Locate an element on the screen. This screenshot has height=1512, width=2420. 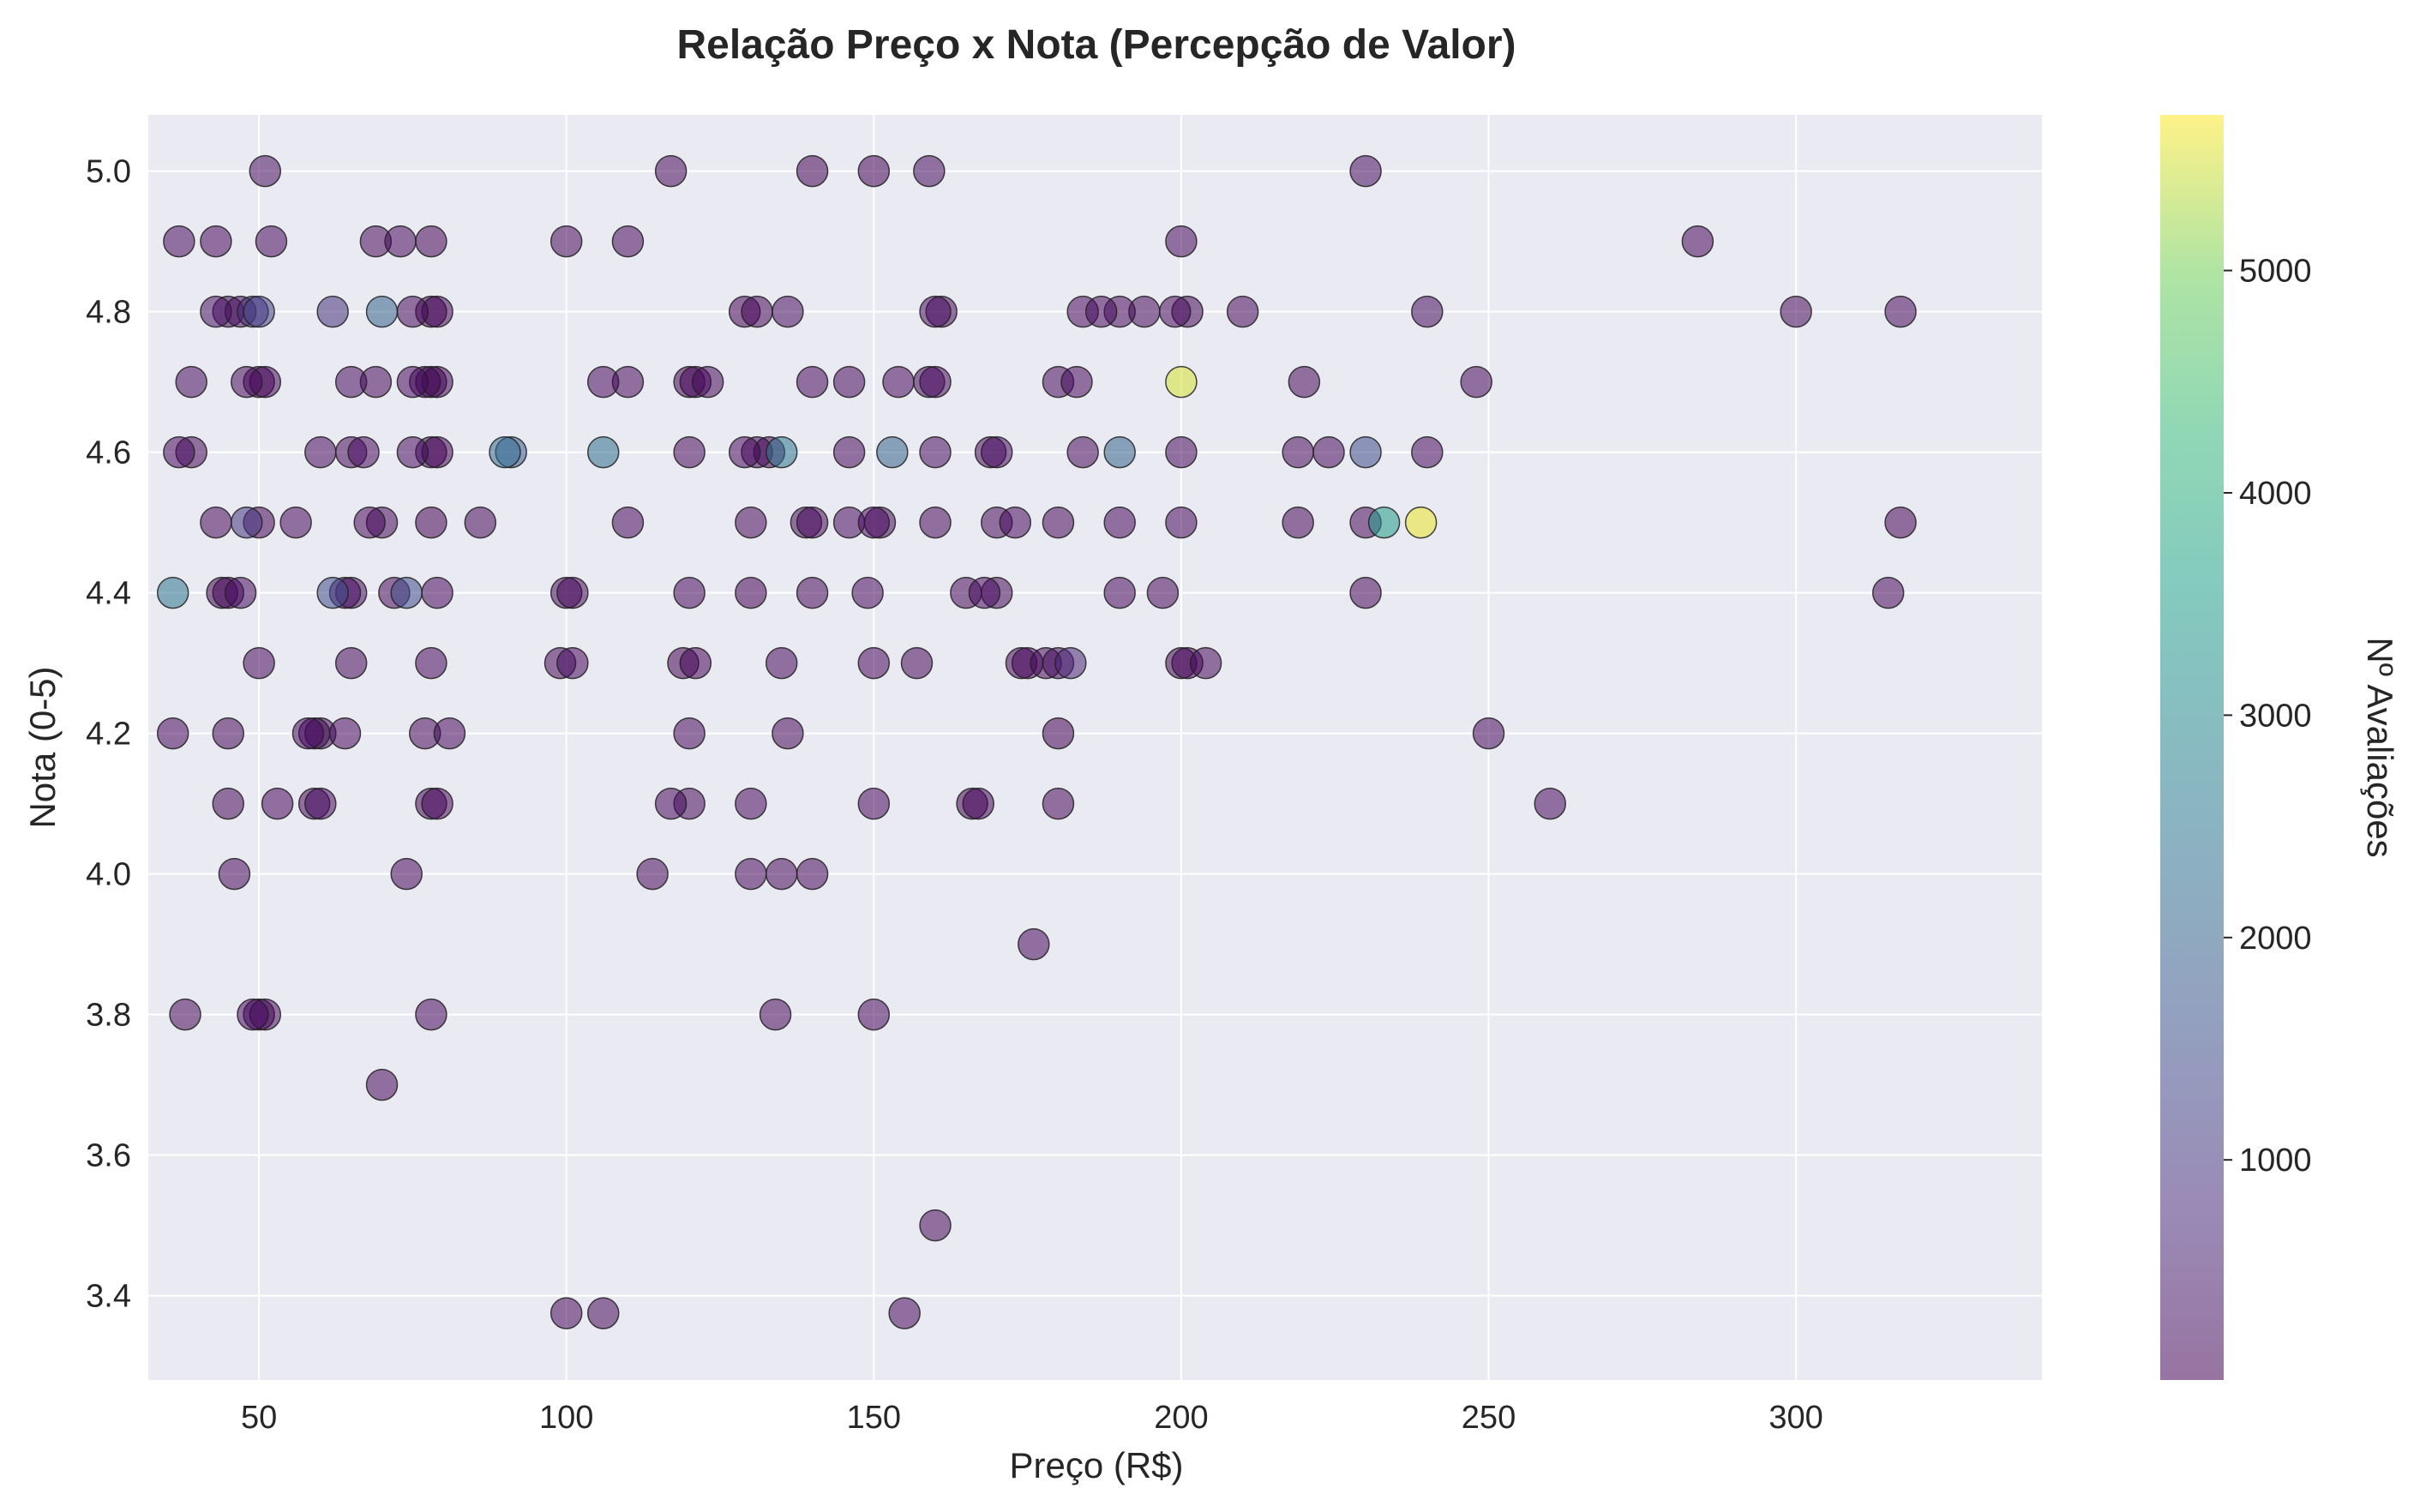
colorbar-tick-label: 2000 is located at coordinates (2275, 939).